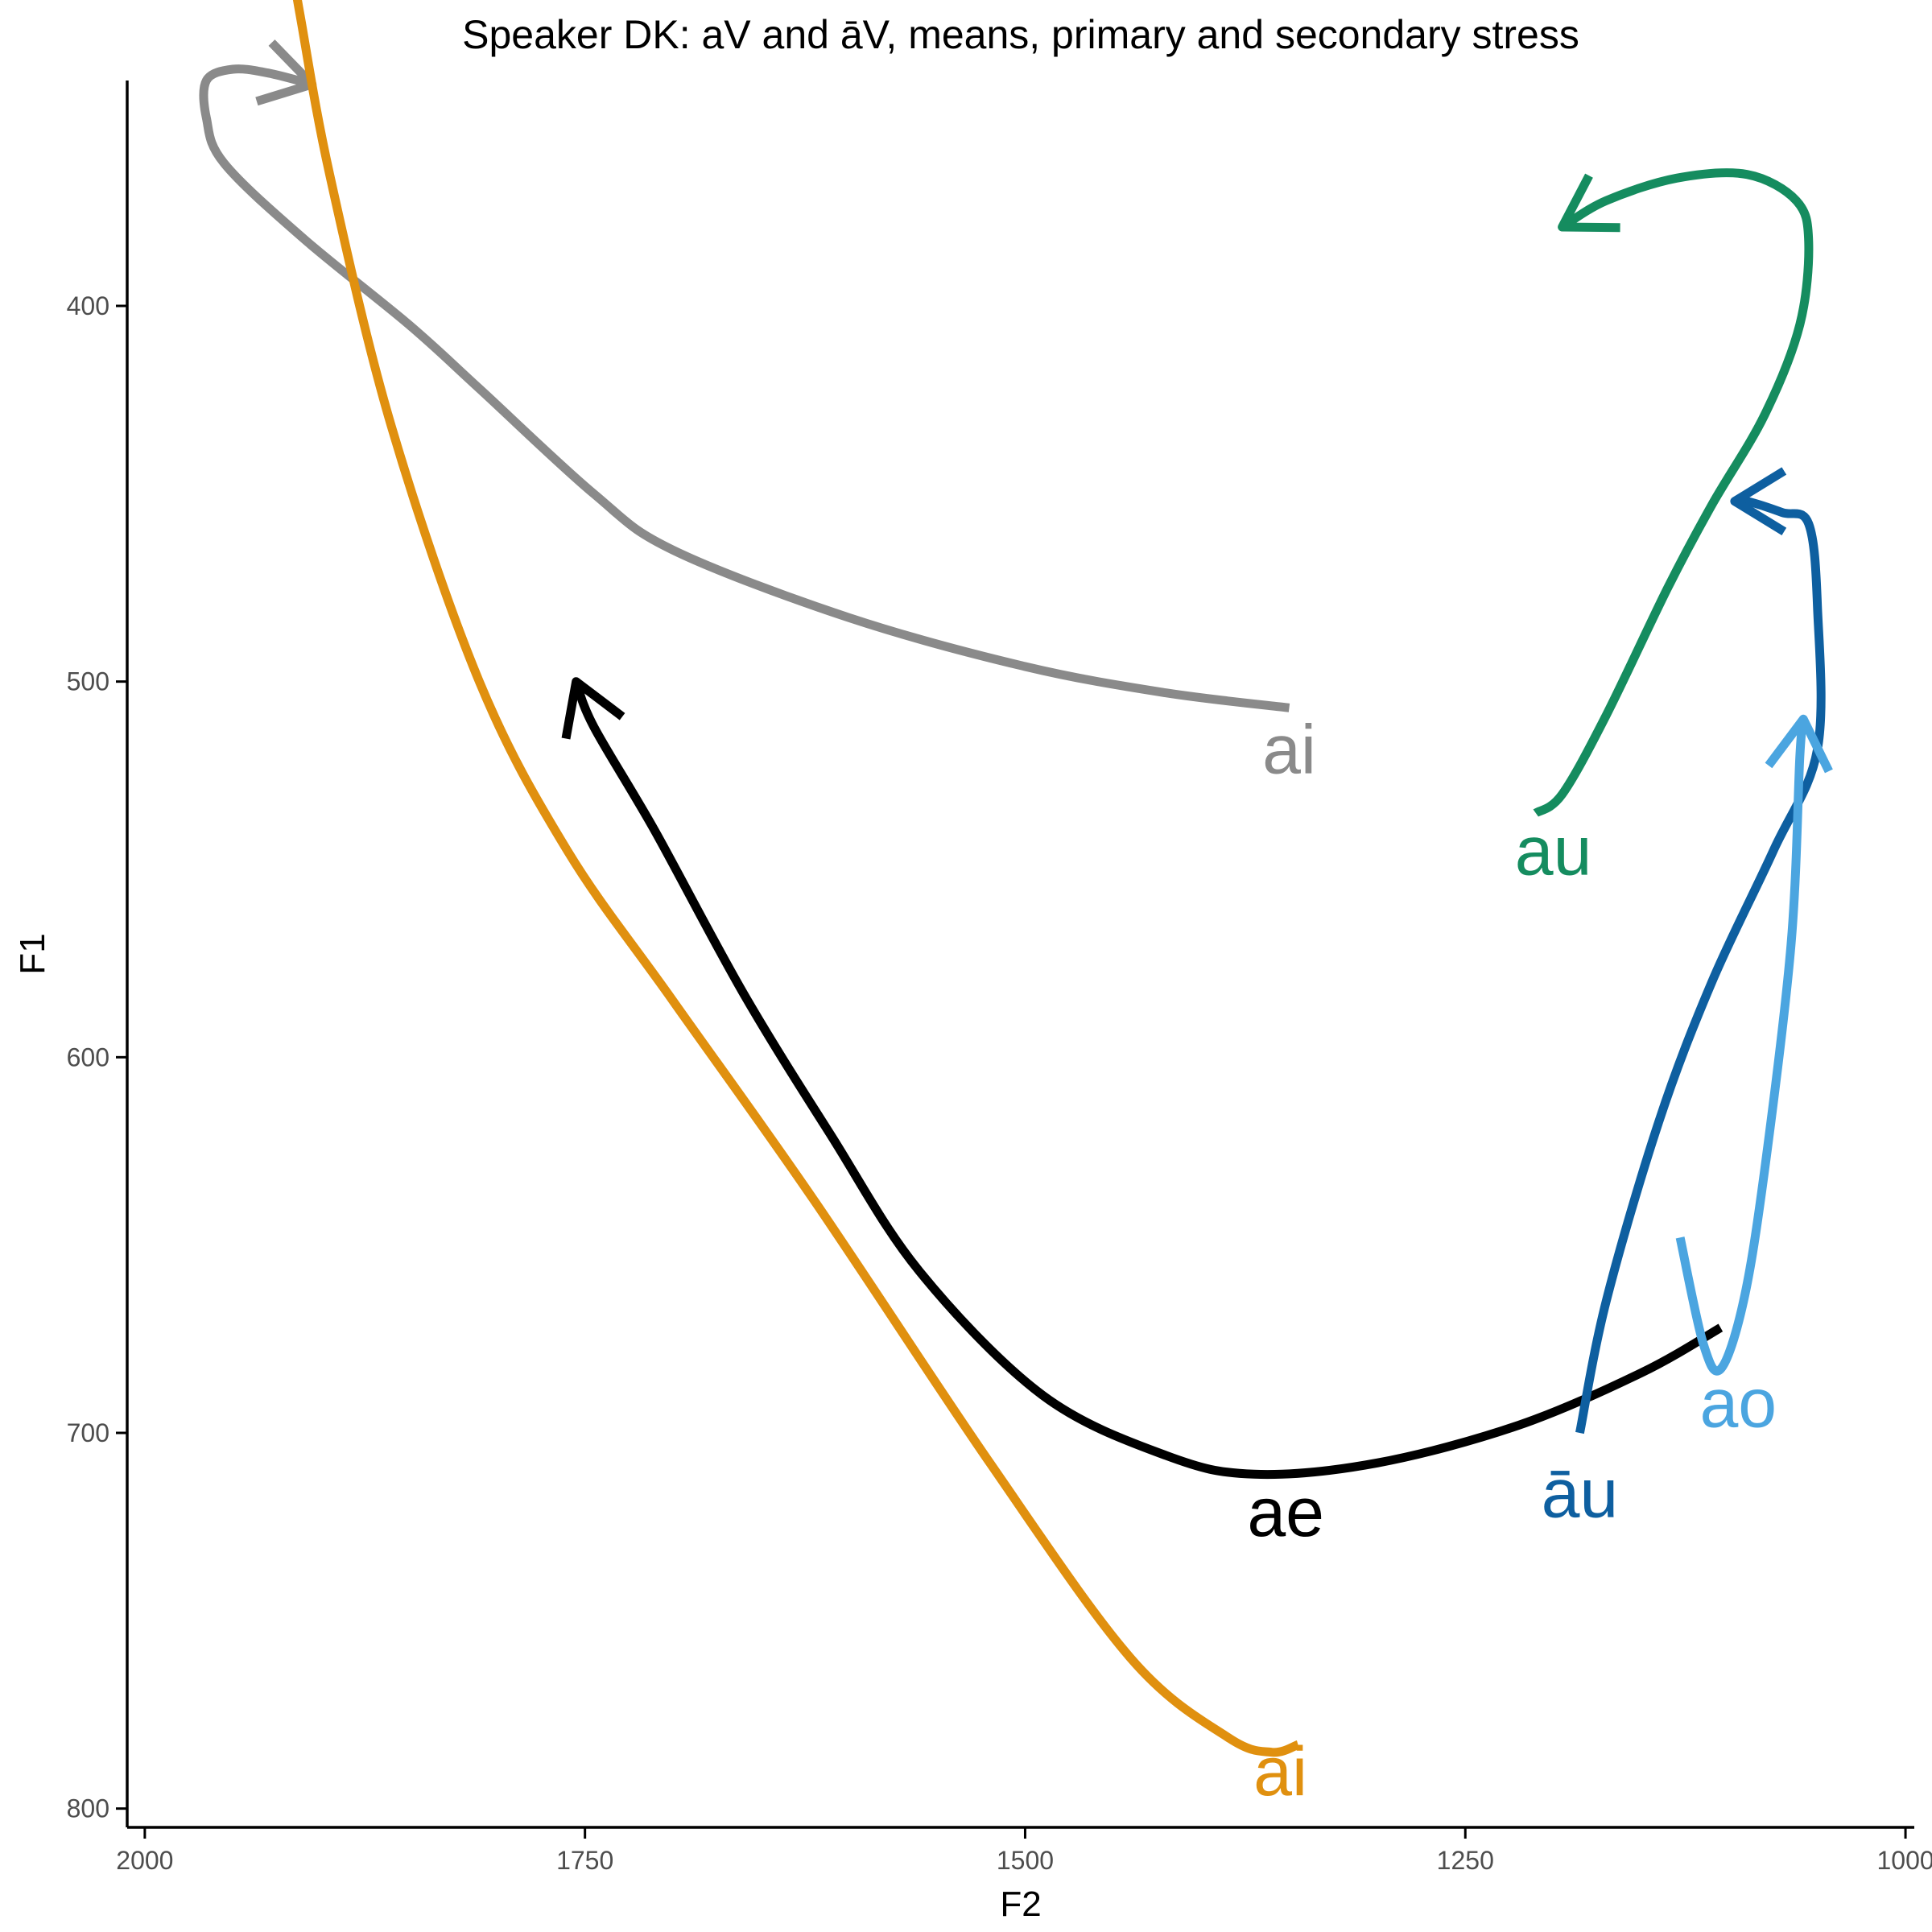  What do you see at coordinates (88, 305) in the screenshot?
I see `y-tick-label-400: 400` at bounding box center [88, 305].